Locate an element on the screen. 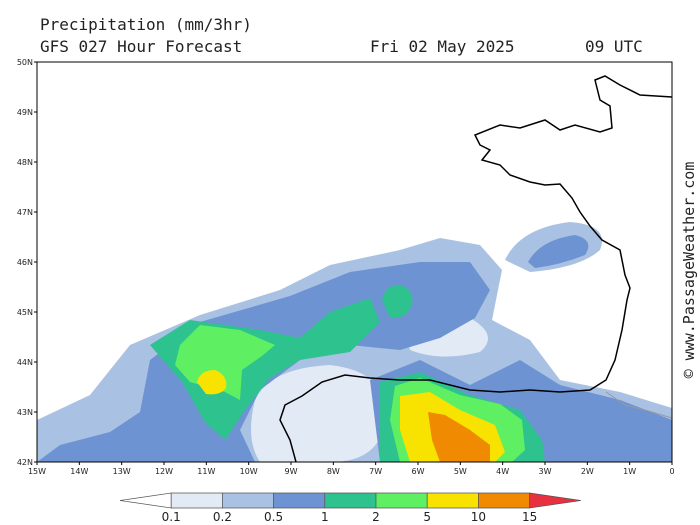 The height and width of the screenshot is (525, 700). colorbar: 0.1 0.2 0.5 1 2 5 10 15 is located at coordinates (350, 508).